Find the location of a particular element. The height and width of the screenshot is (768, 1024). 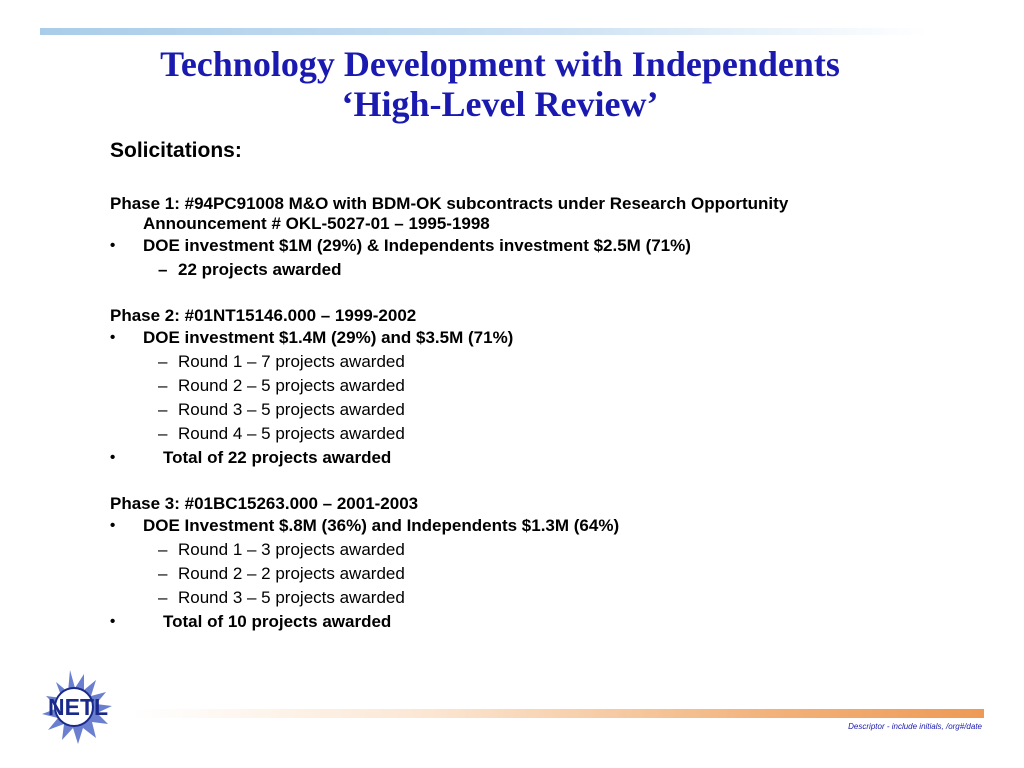

subitem-text: Round 1 – 3 projects awarded is located at coordinates (291, 549).